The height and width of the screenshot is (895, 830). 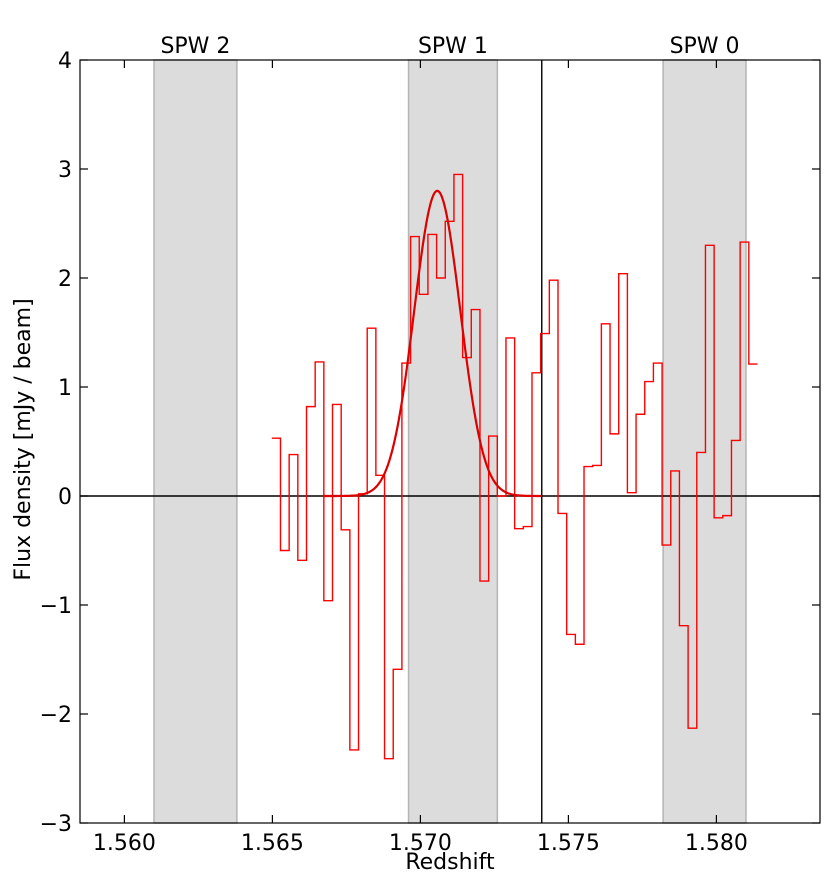 What do you see at coordinates (56, 715) in the screenshot?
I see `y-tick-label: −2` at bounding box center [56, 715].